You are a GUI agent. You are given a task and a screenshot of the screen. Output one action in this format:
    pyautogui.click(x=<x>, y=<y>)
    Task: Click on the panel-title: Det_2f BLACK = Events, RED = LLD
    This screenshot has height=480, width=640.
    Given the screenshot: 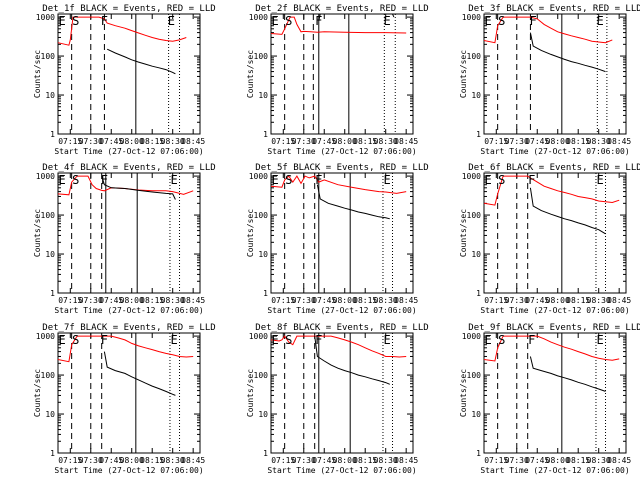 What is the action you would take?
    pyautogui.click(x=341, y=9)
    